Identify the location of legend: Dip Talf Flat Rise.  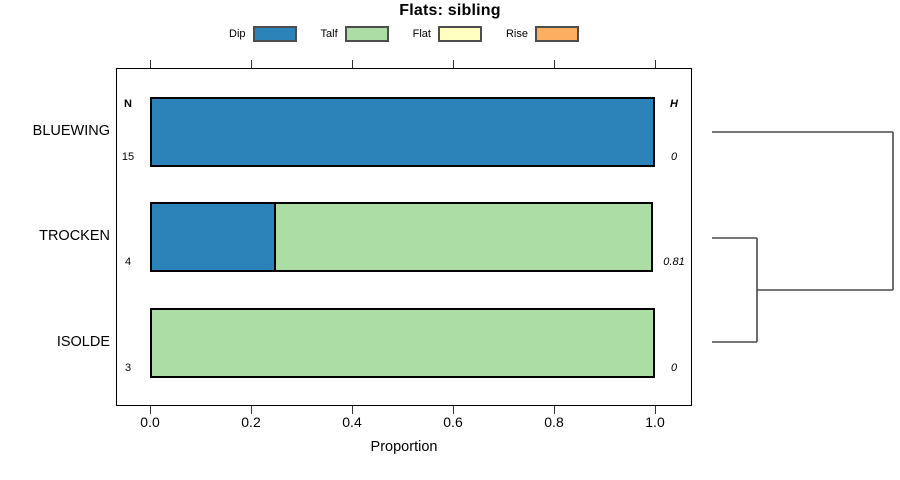
(404, 34).